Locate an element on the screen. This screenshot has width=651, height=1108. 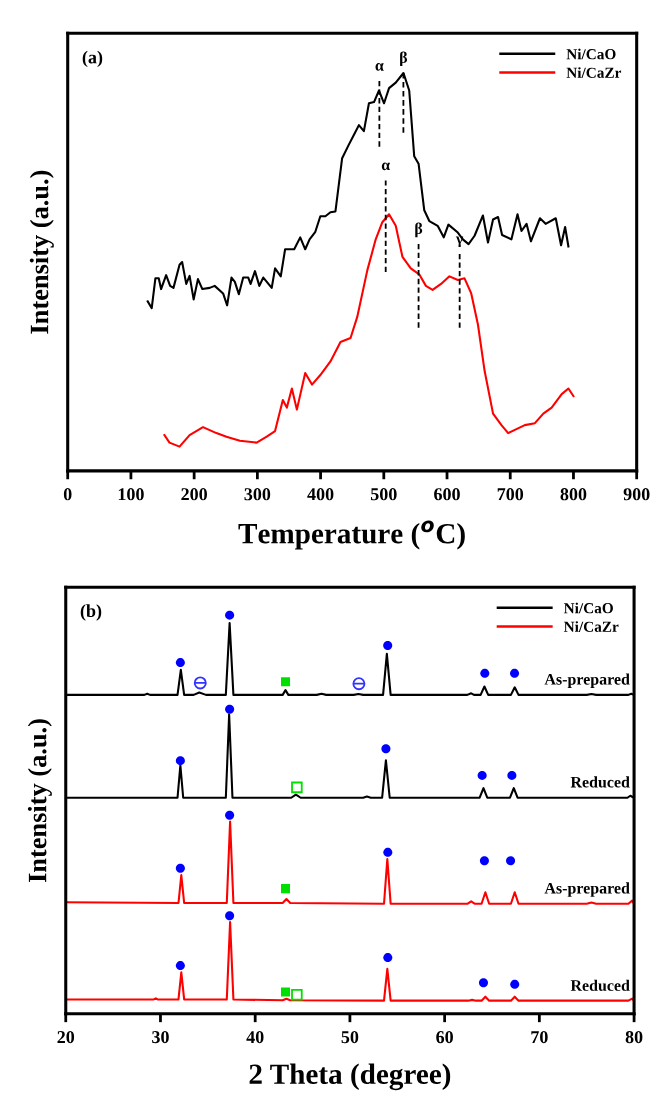
x-axis-title: Temperature ($^{o}$C) is located at coordinates (351, 535).